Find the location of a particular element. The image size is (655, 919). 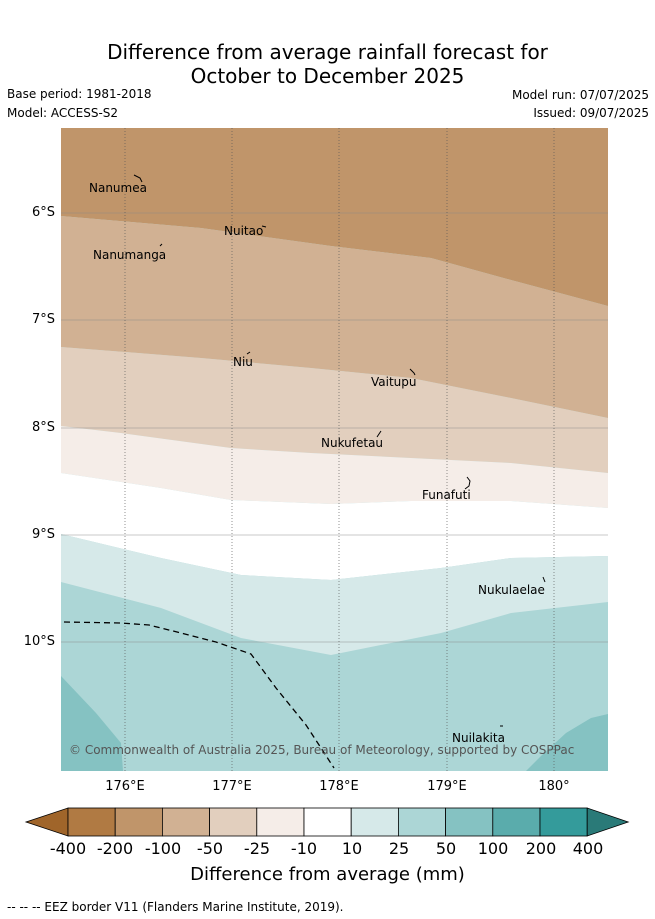

island-nukulaelae-shape is located at coordinates (544, 579).